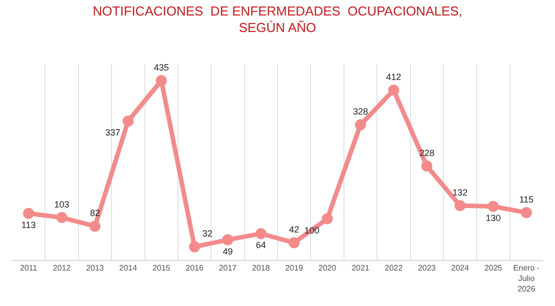 The image size is (555, 306). What do you see at coordinates (394, 268) in the screenshot?
I see `x-tick-label: 2022` at bounding box center [394, 268].